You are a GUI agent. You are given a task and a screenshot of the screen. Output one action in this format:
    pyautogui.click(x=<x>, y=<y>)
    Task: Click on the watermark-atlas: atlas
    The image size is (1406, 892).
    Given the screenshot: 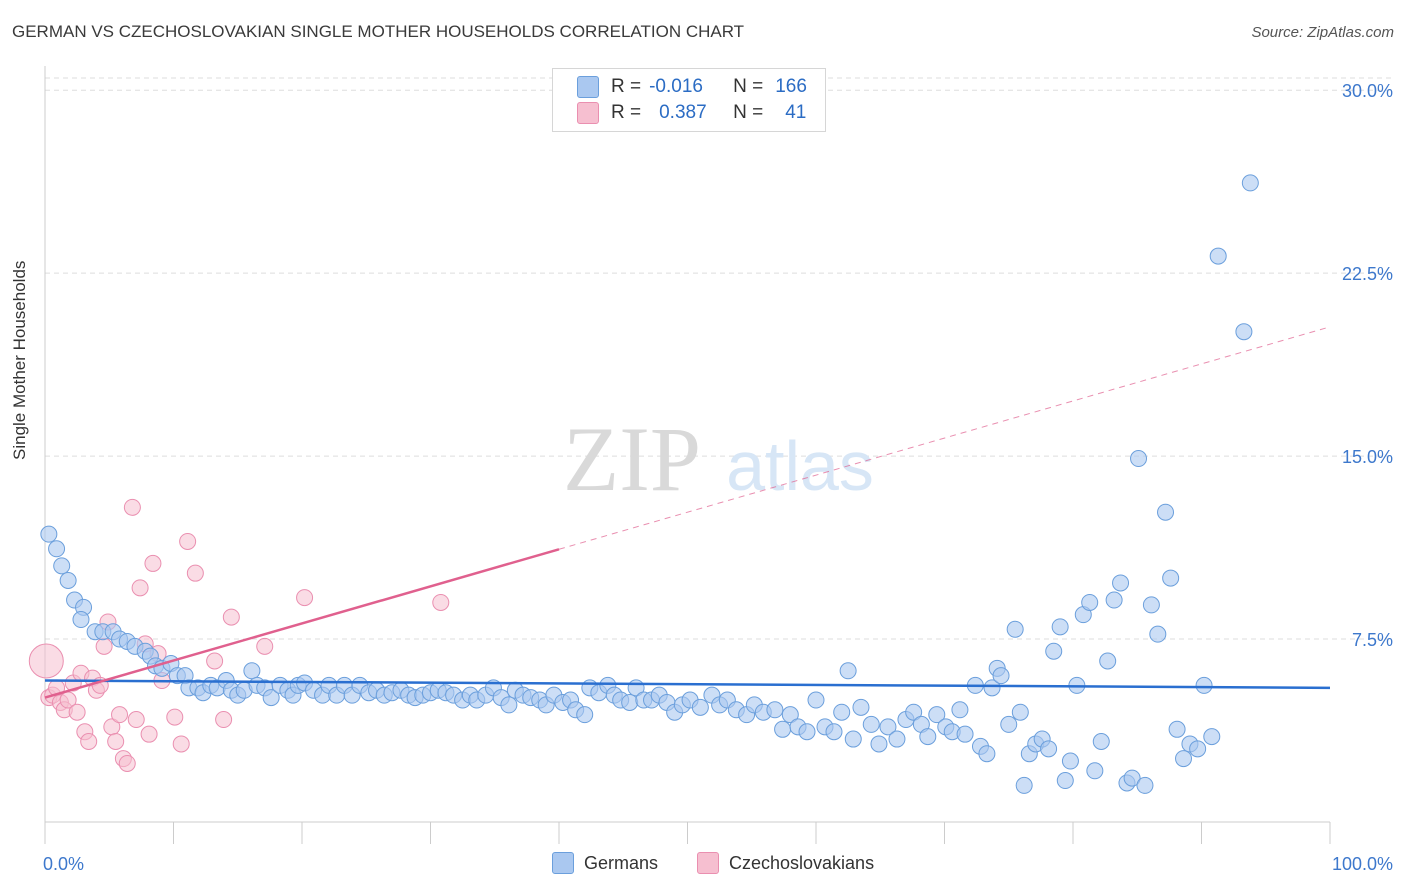 What is the action you would take?
    pyautogui.click(x=800, y=466)
    